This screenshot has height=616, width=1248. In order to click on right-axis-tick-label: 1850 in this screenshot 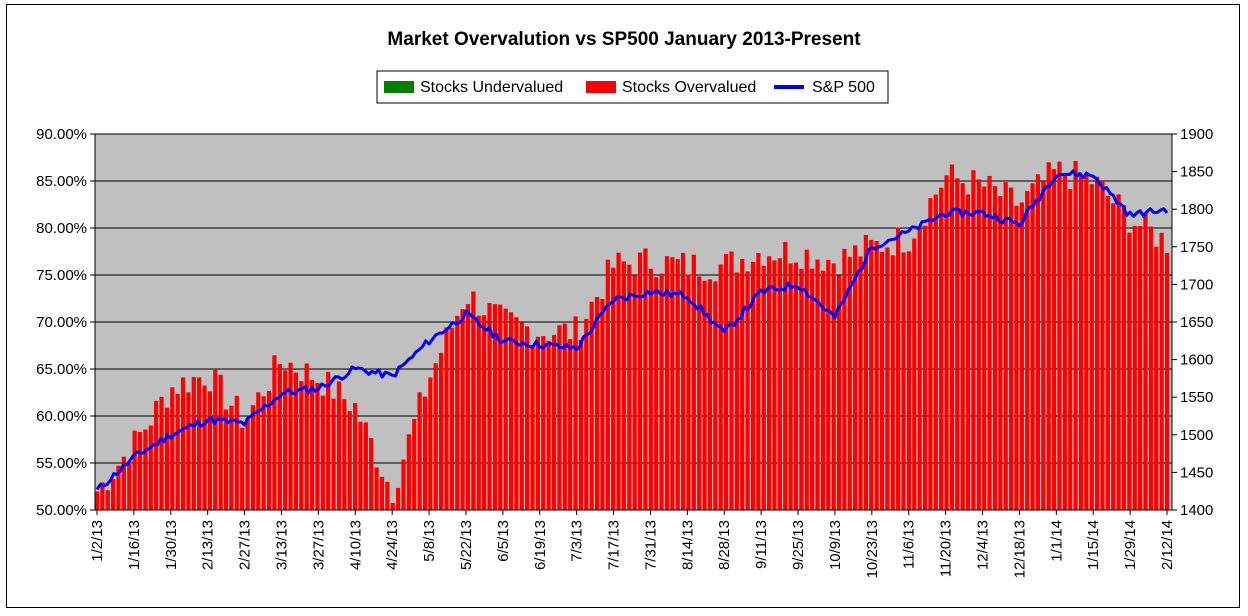, I will do `click(1196, 172)`.